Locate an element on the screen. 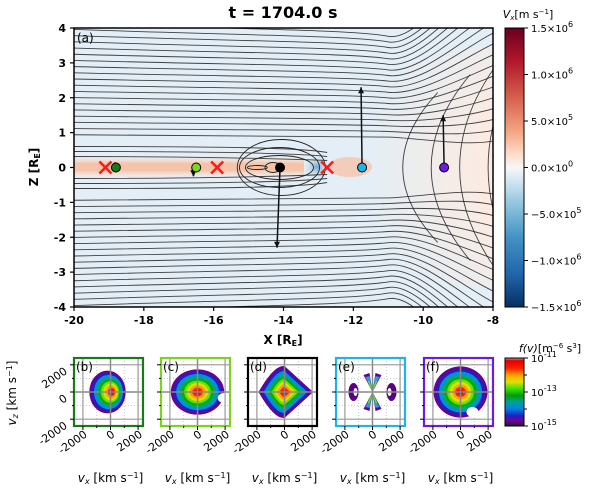 Image resolution: width=600 pixels, height=491 pixels. y-tick-label: -3 is located at coordinates (60, 272).